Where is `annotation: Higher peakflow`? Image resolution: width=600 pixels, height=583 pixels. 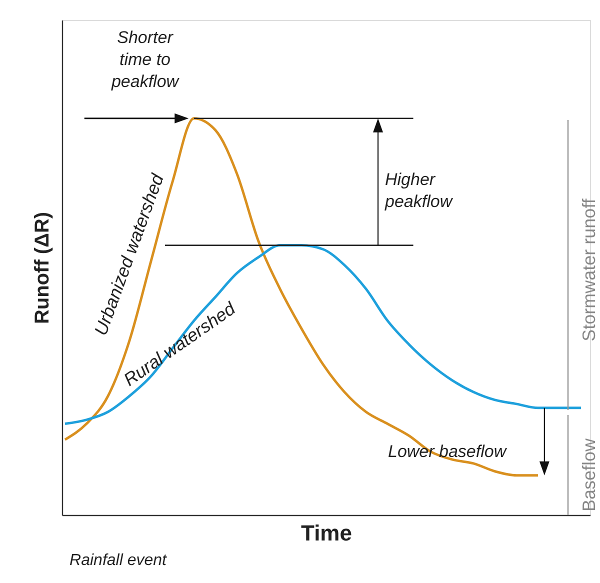 annotation: Higher peakflow is located at coordinates (419, 190).